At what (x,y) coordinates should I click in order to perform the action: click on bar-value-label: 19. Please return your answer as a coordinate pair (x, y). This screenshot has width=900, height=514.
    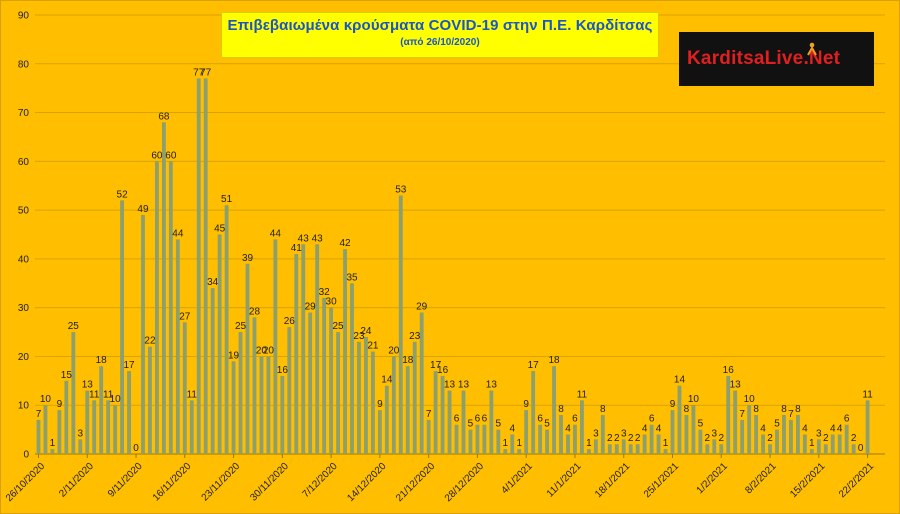
    Looking at the image, I should click on (234, 355).